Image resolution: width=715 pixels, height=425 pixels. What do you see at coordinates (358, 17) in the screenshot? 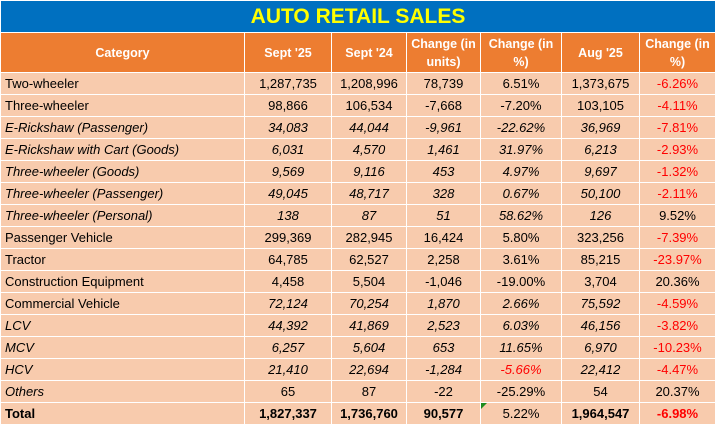
I see `table-title: AUTO RETAIL SALES` at bounding box center [358, 17].